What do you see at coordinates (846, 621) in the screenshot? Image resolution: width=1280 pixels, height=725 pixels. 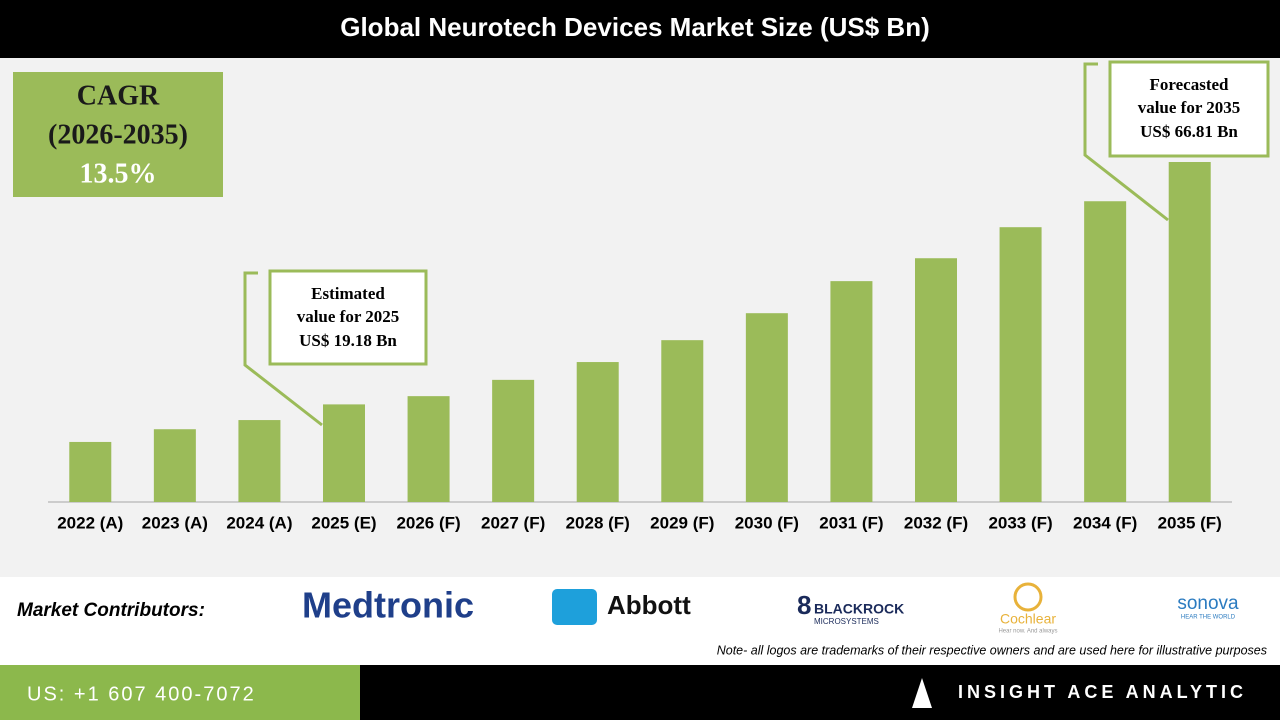 I see `logo: MICROSYSTEMS` at bounding box center [846, 621].